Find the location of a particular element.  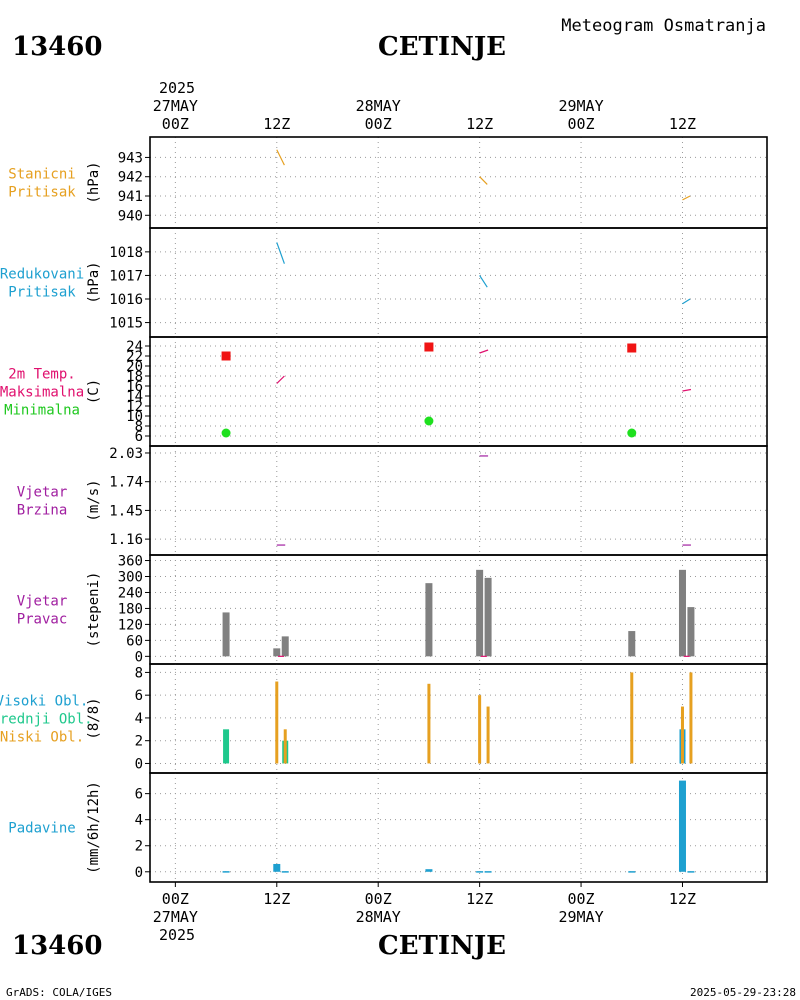

top-date-label: 28MAY is located at coordinates (378, 106).